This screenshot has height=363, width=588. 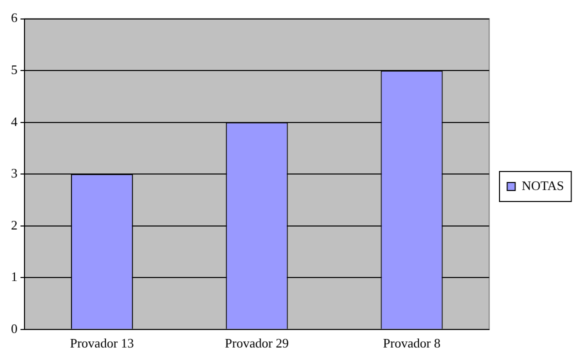 What do you see at coordinates (543, 185) in the screenshot?
I see `legend-label: NOTAS` at bounding box center [543, 185].